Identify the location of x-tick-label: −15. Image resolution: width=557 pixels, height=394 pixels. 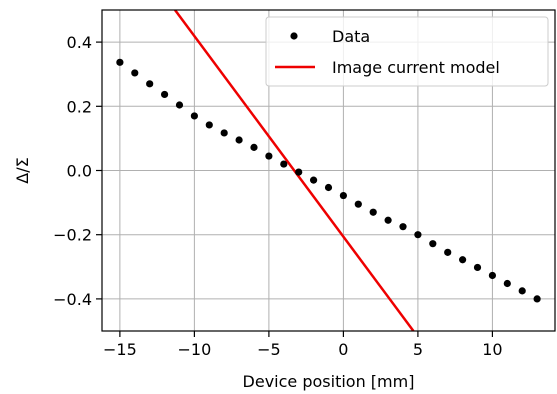
(120, 349).